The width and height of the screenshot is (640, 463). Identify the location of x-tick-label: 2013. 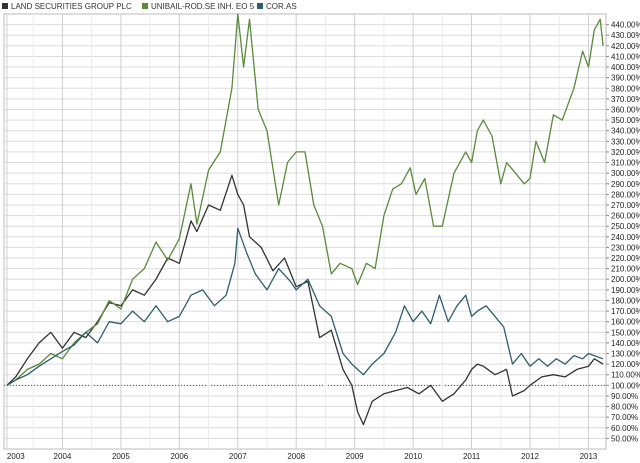
(589, 456).